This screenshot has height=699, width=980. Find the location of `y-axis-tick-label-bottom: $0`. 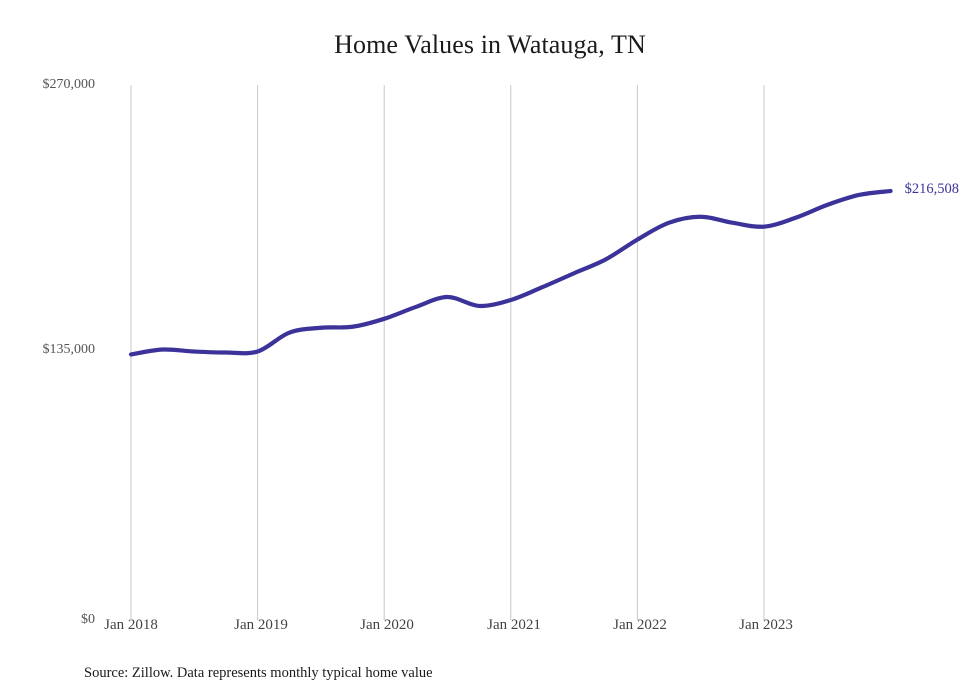

y-axis-tick-label-bottom: $0 is located at coordinates (88, 619).